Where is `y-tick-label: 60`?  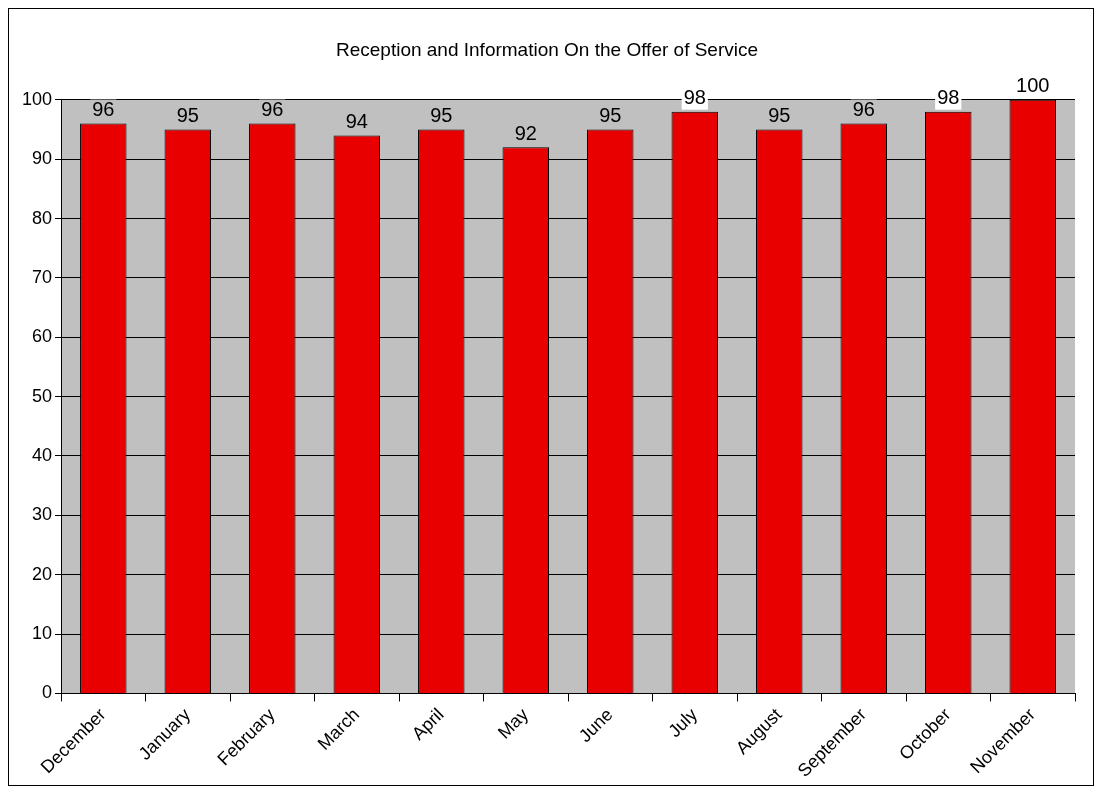
y-tick-label: 60 is located at coordinates (42, 336).